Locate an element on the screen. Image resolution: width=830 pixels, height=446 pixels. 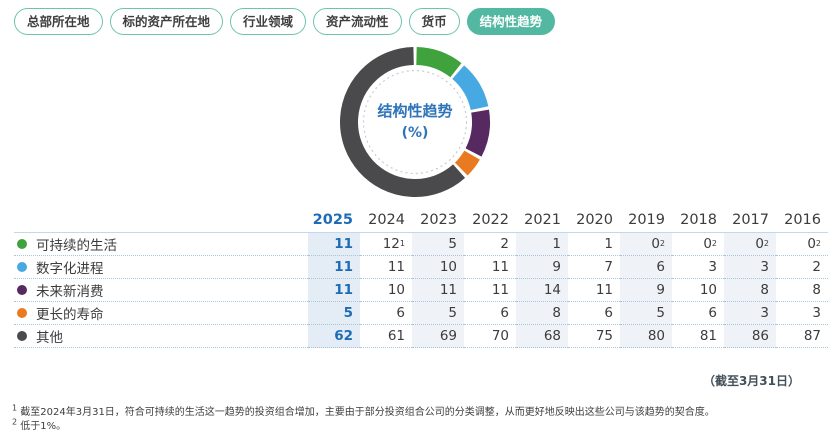
value-2023-row5: 69 is located at coordinates (438, 336).